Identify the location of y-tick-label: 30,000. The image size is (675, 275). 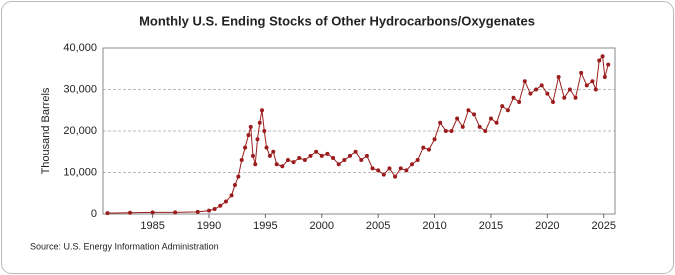
(80, 89).